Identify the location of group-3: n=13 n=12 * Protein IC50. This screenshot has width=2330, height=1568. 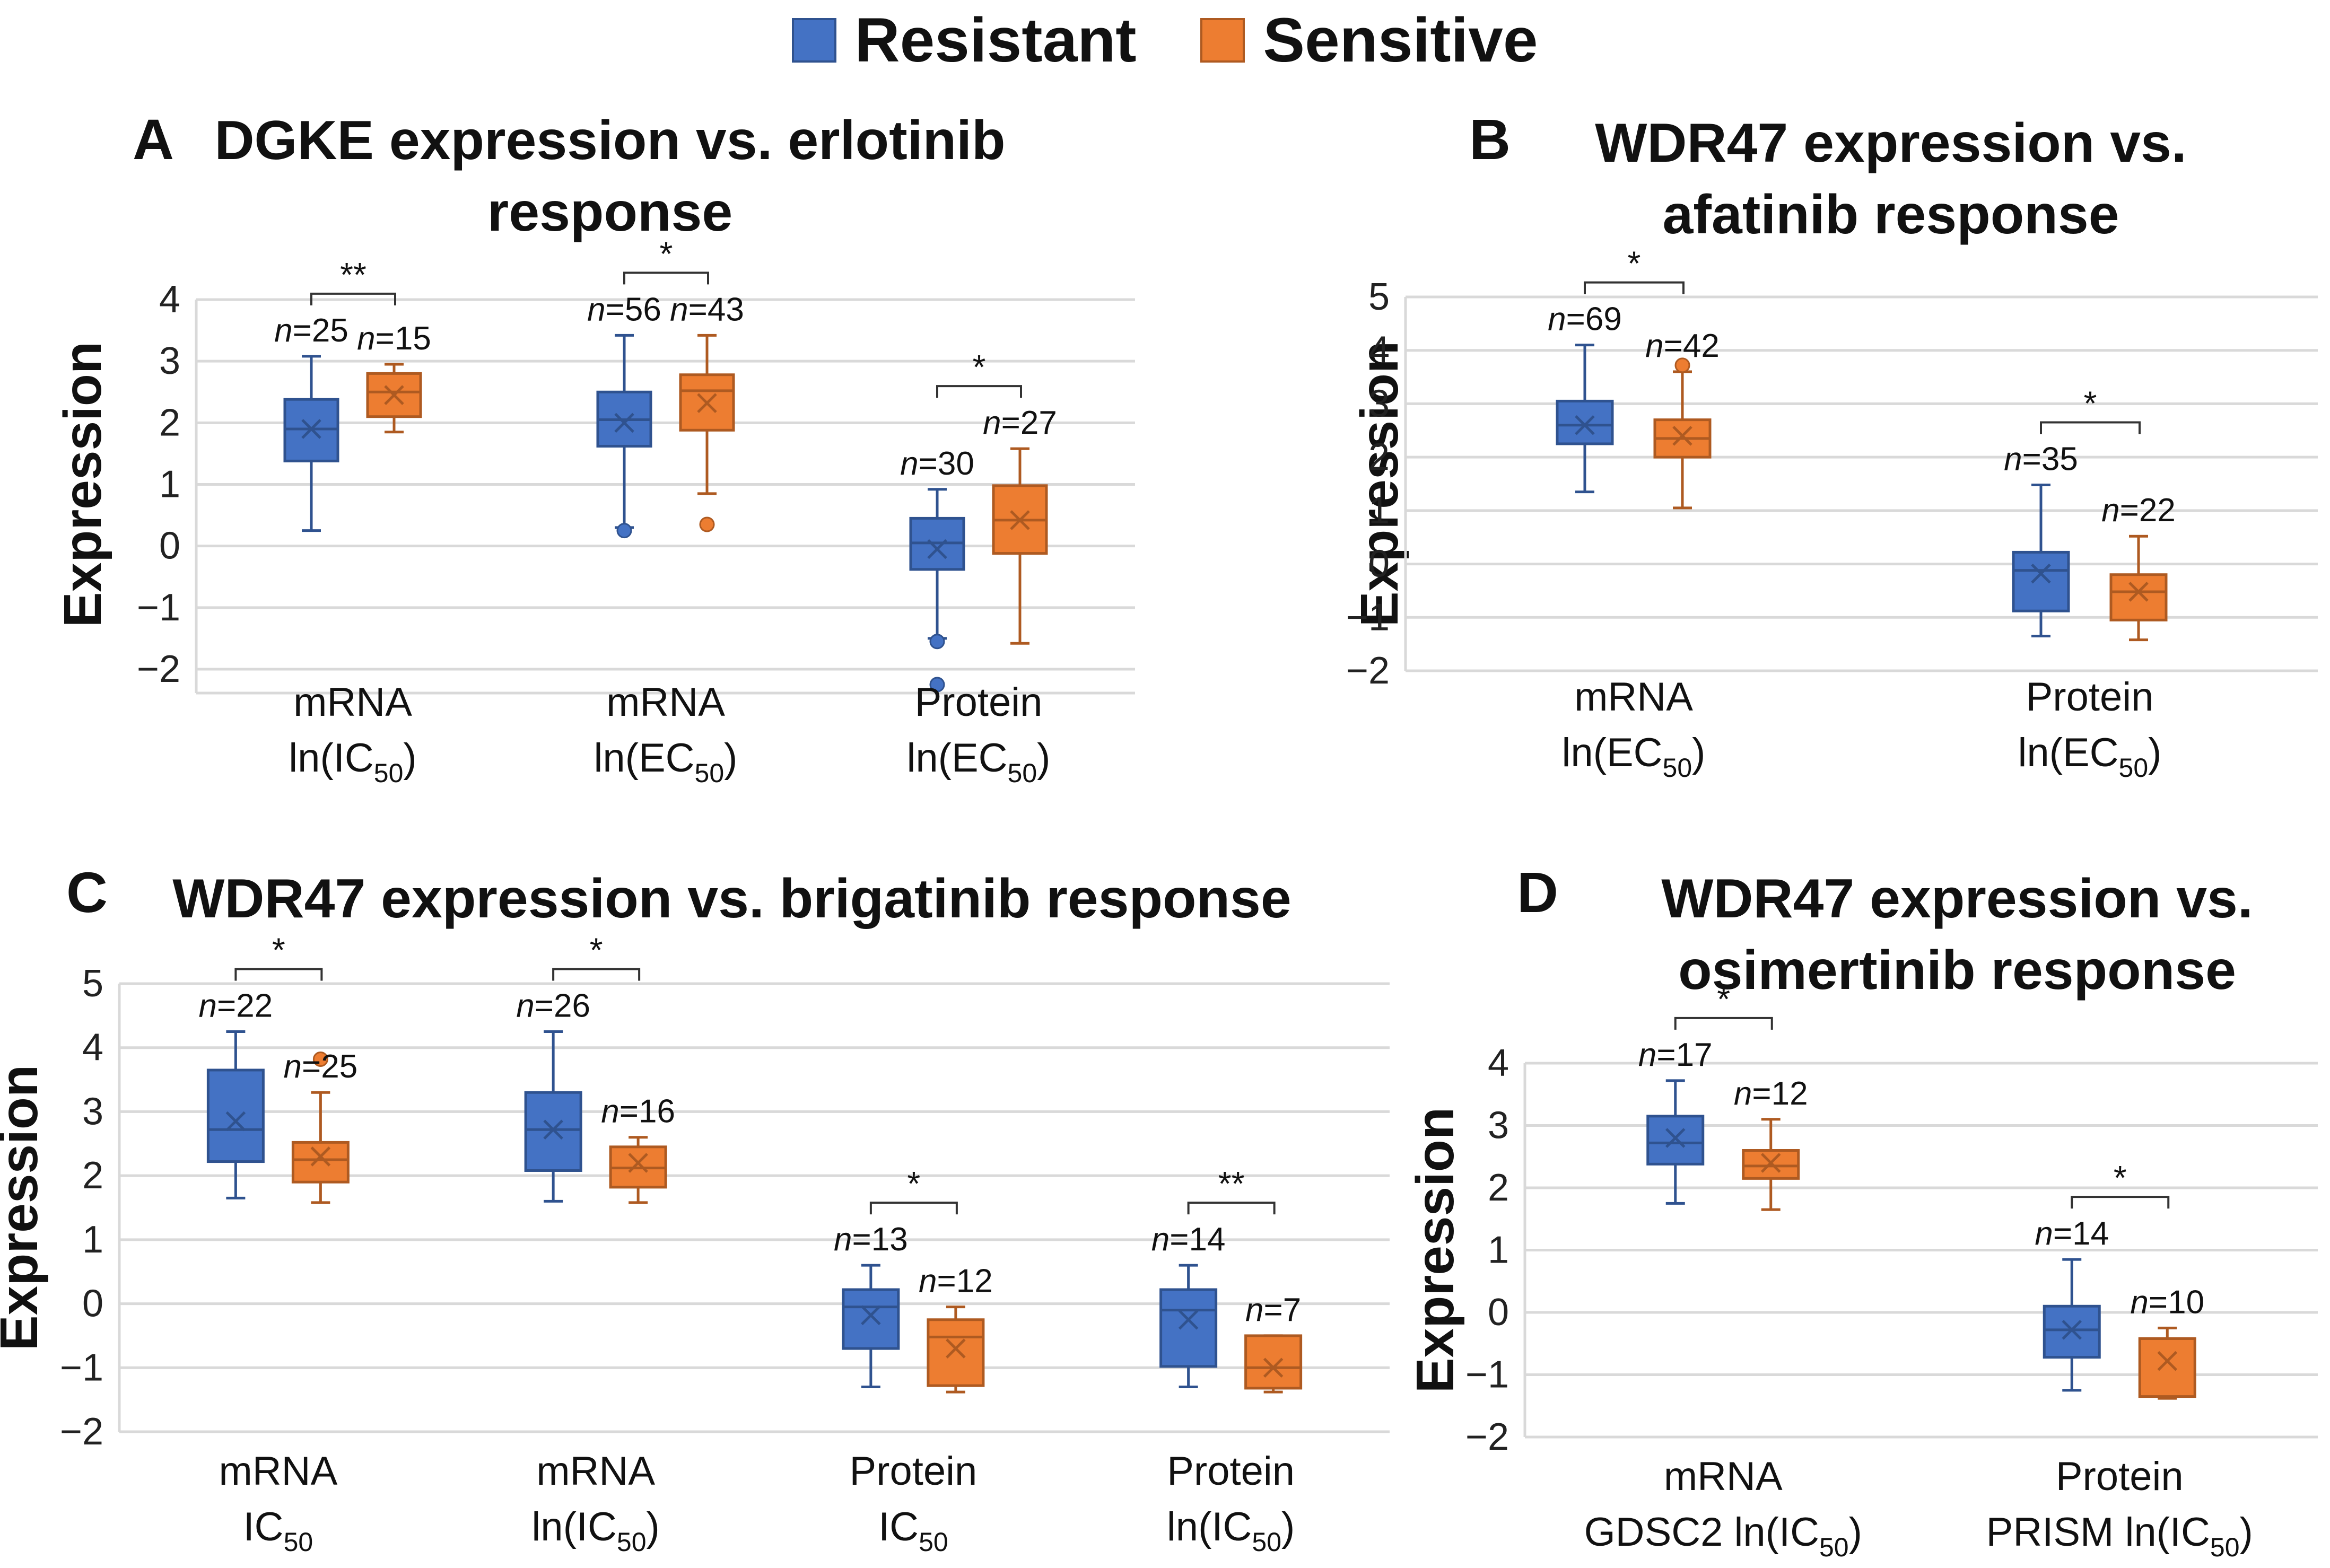
(913, 1360).